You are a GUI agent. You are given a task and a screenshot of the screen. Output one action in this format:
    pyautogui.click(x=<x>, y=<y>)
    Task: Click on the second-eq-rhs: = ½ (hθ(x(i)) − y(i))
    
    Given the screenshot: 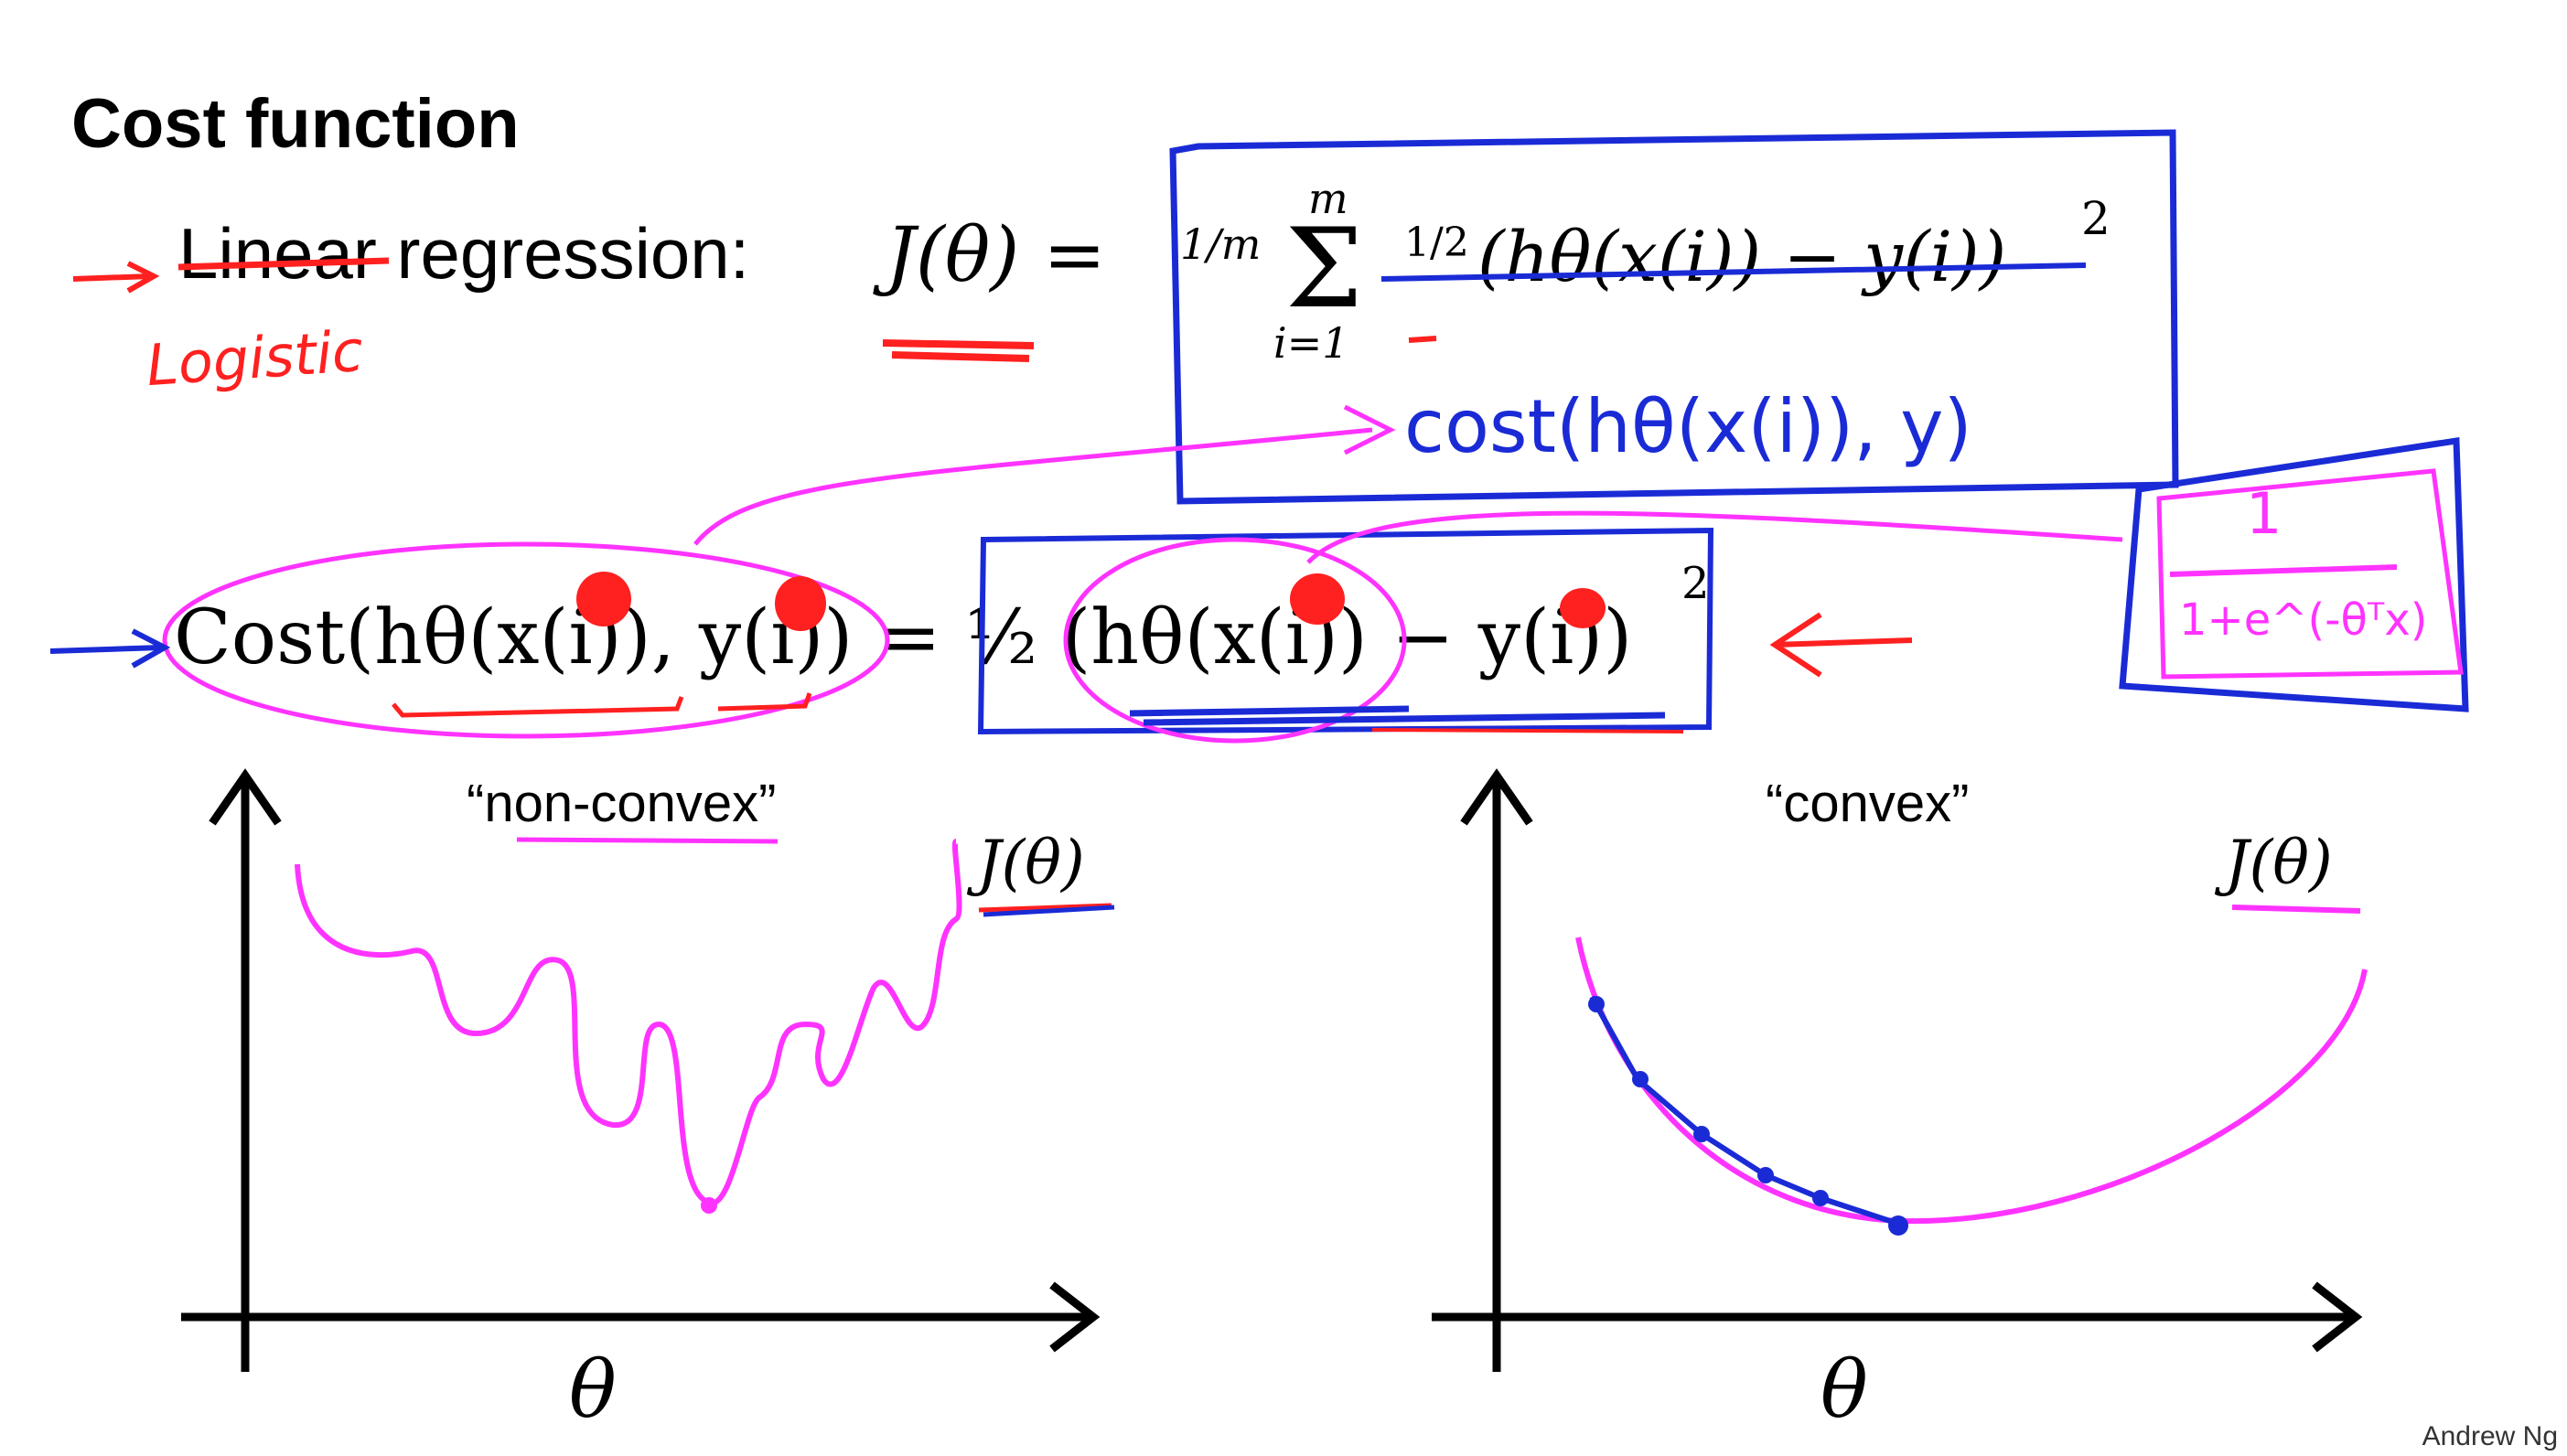 What is the action you would take?
    pyautogui.click(x=1255, y=637)
    